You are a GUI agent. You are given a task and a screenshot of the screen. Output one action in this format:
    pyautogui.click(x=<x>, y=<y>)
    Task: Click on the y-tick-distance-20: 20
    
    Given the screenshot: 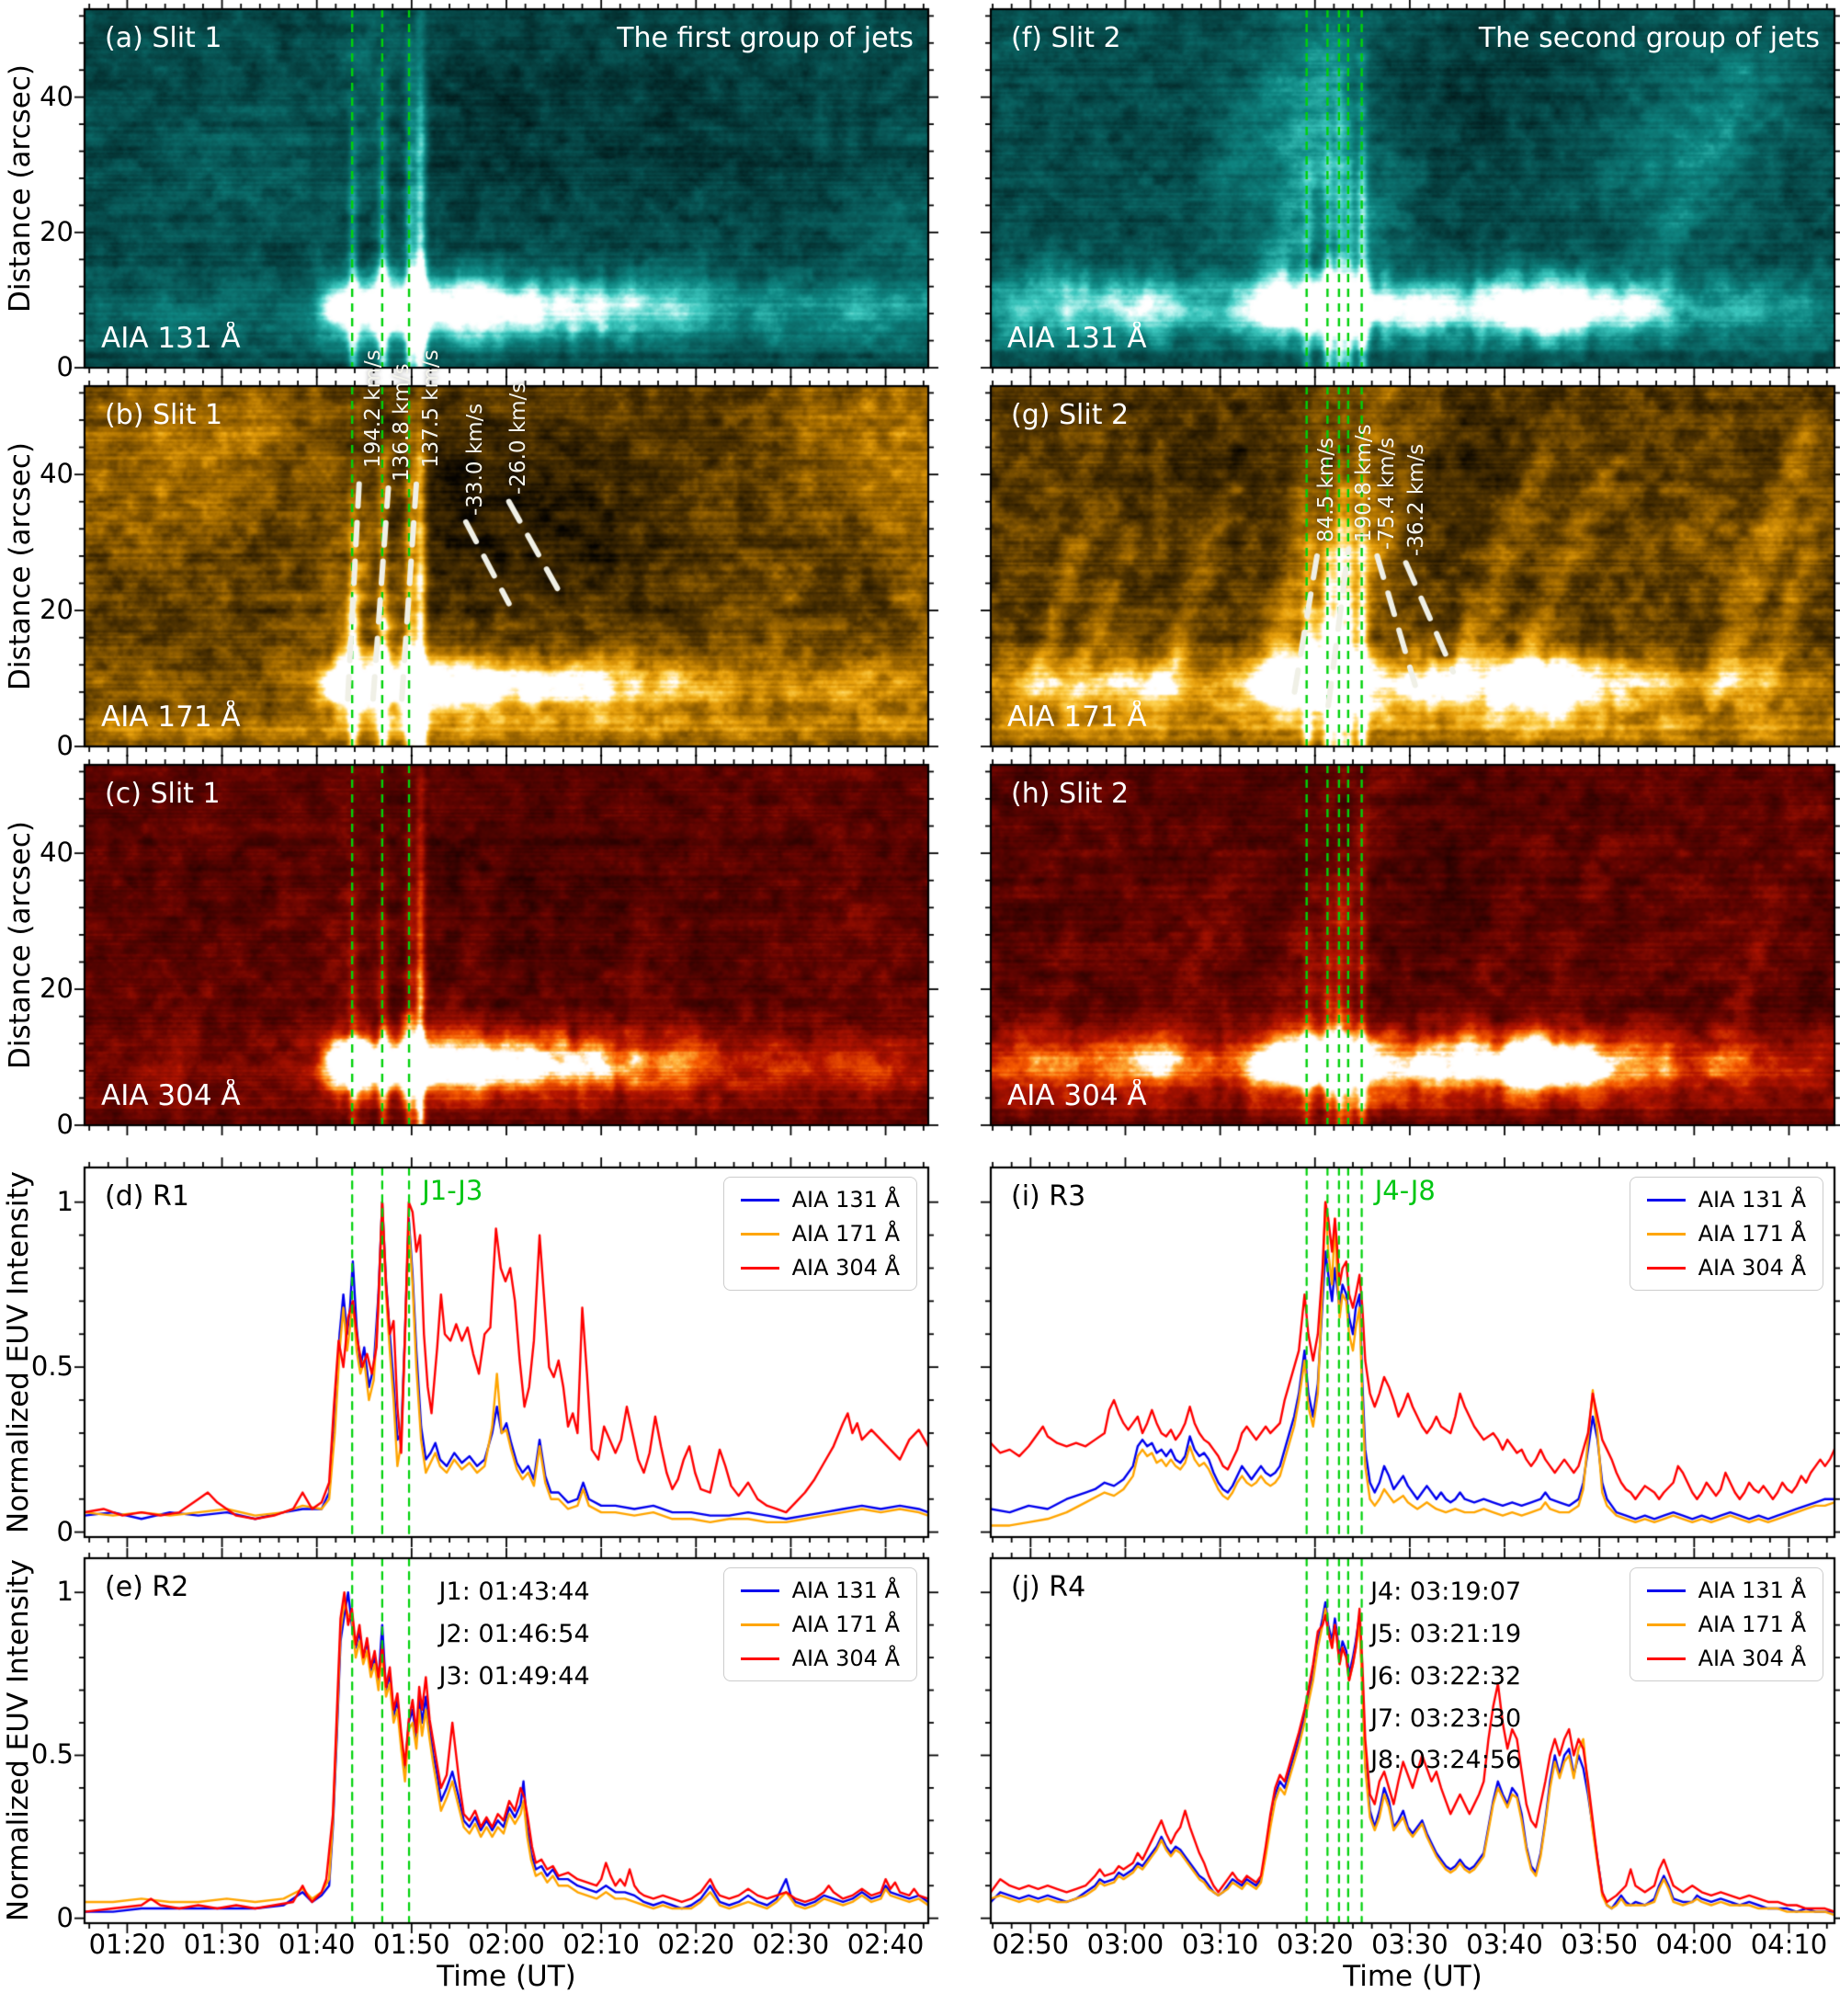 What is the action you would take?
    pyautogui.click(x=57, y=231)
    